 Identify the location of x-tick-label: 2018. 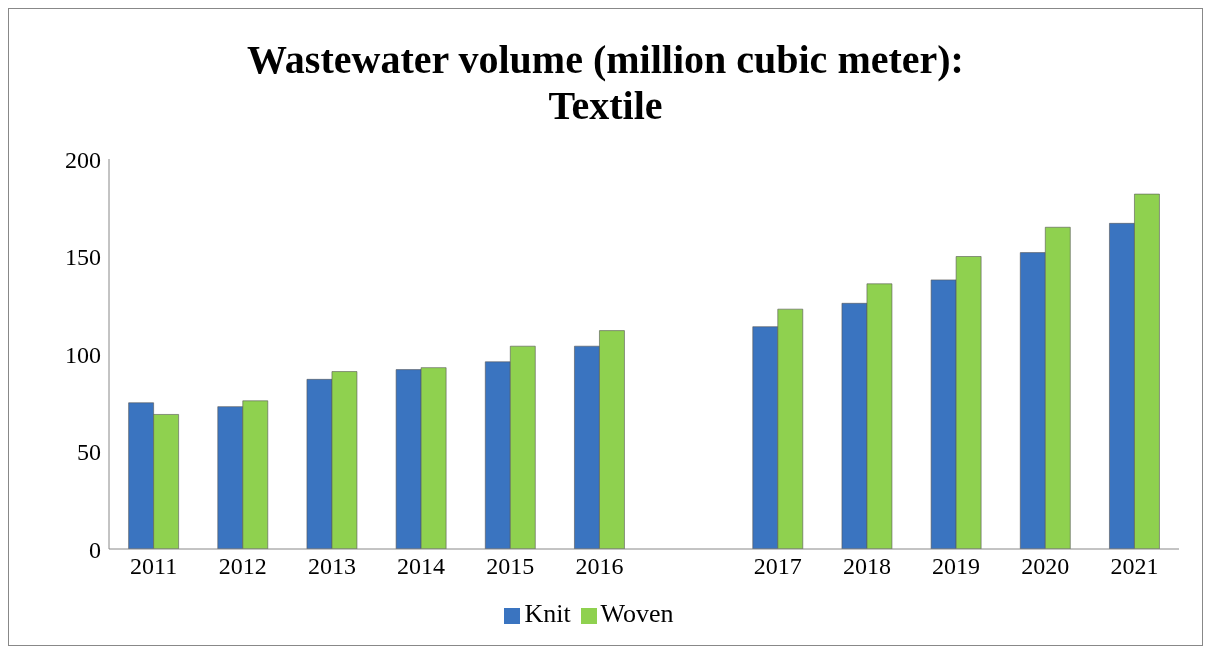
(866, 566).